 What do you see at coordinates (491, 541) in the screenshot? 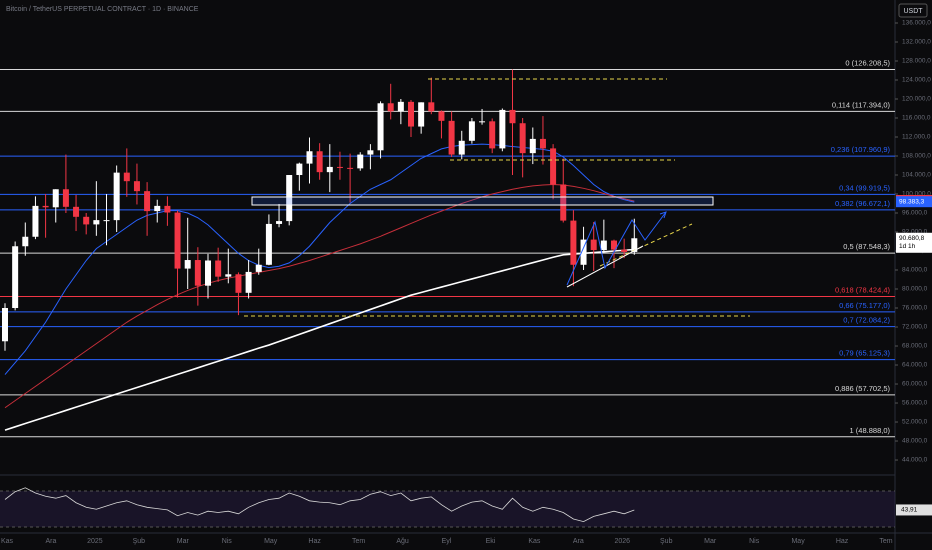
I see `x-tick-label: Eki` at bounding box center [491, 541].